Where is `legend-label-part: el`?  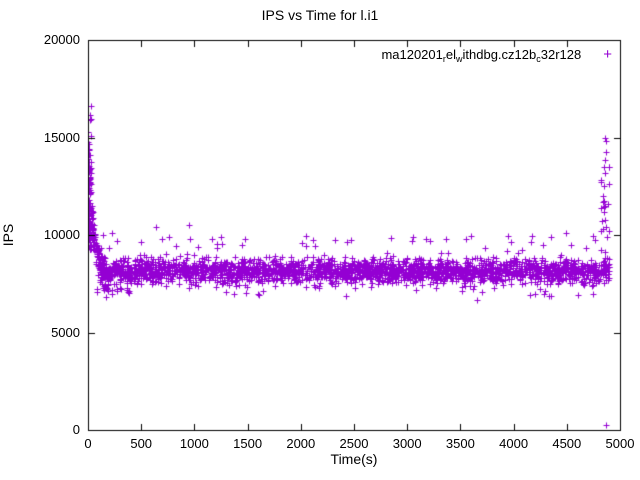
legend-label-part: el is located at coordinates (451, 54).